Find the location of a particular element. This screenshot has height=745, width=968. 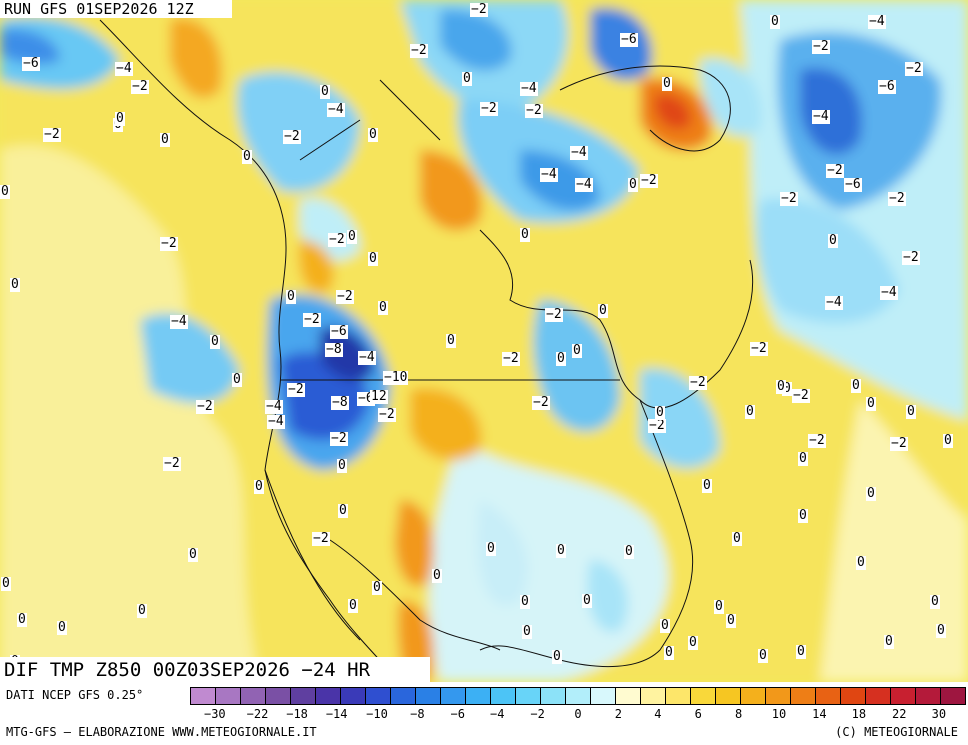

colorbar-tick-labels: −30 −22 −18 −14 −10 −8 −6 −4 −2 0 2 4 6 8 10 14 18 22 30 is located at coordinates (578, 715).